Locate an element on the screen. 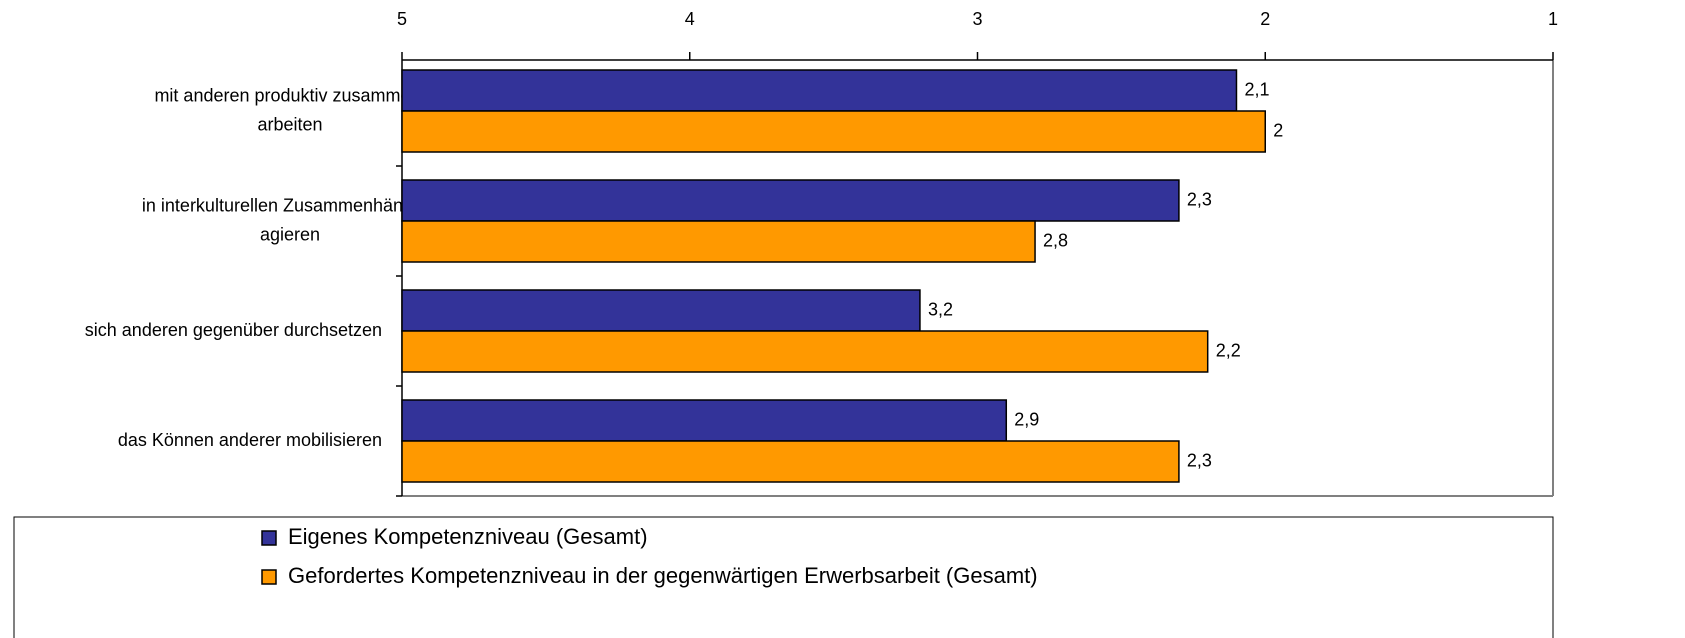 This screenshot has width=1685, height=638. data-label: 3,2 is located at coordinates (940, 309).